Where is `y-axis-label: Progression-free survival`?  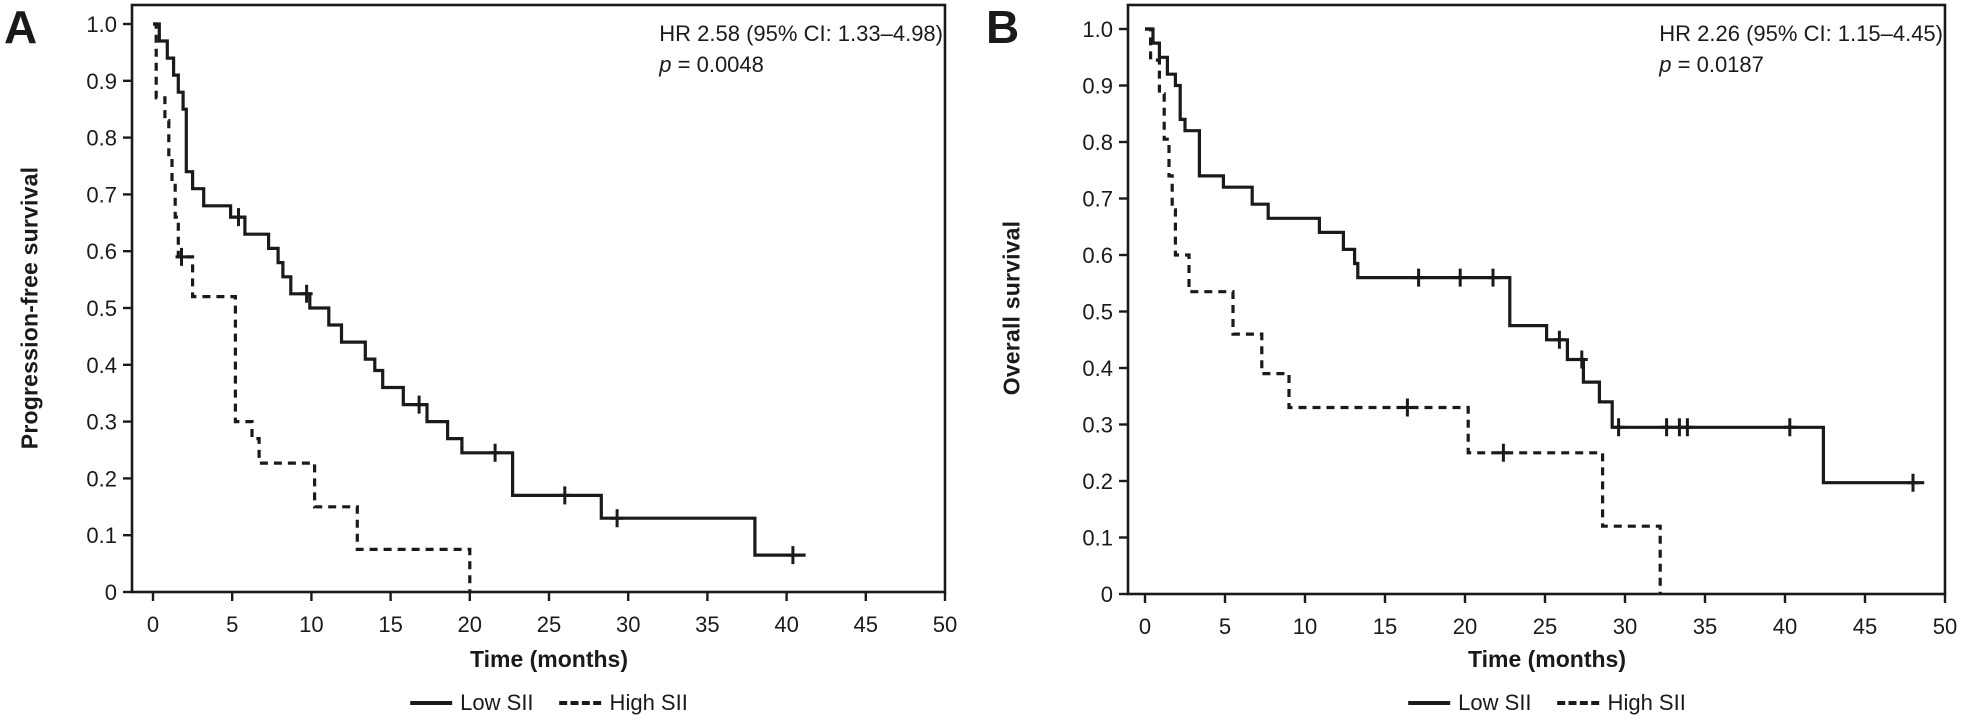 y-axis-label: Progression-free survival is located at coordinates (29, 308).